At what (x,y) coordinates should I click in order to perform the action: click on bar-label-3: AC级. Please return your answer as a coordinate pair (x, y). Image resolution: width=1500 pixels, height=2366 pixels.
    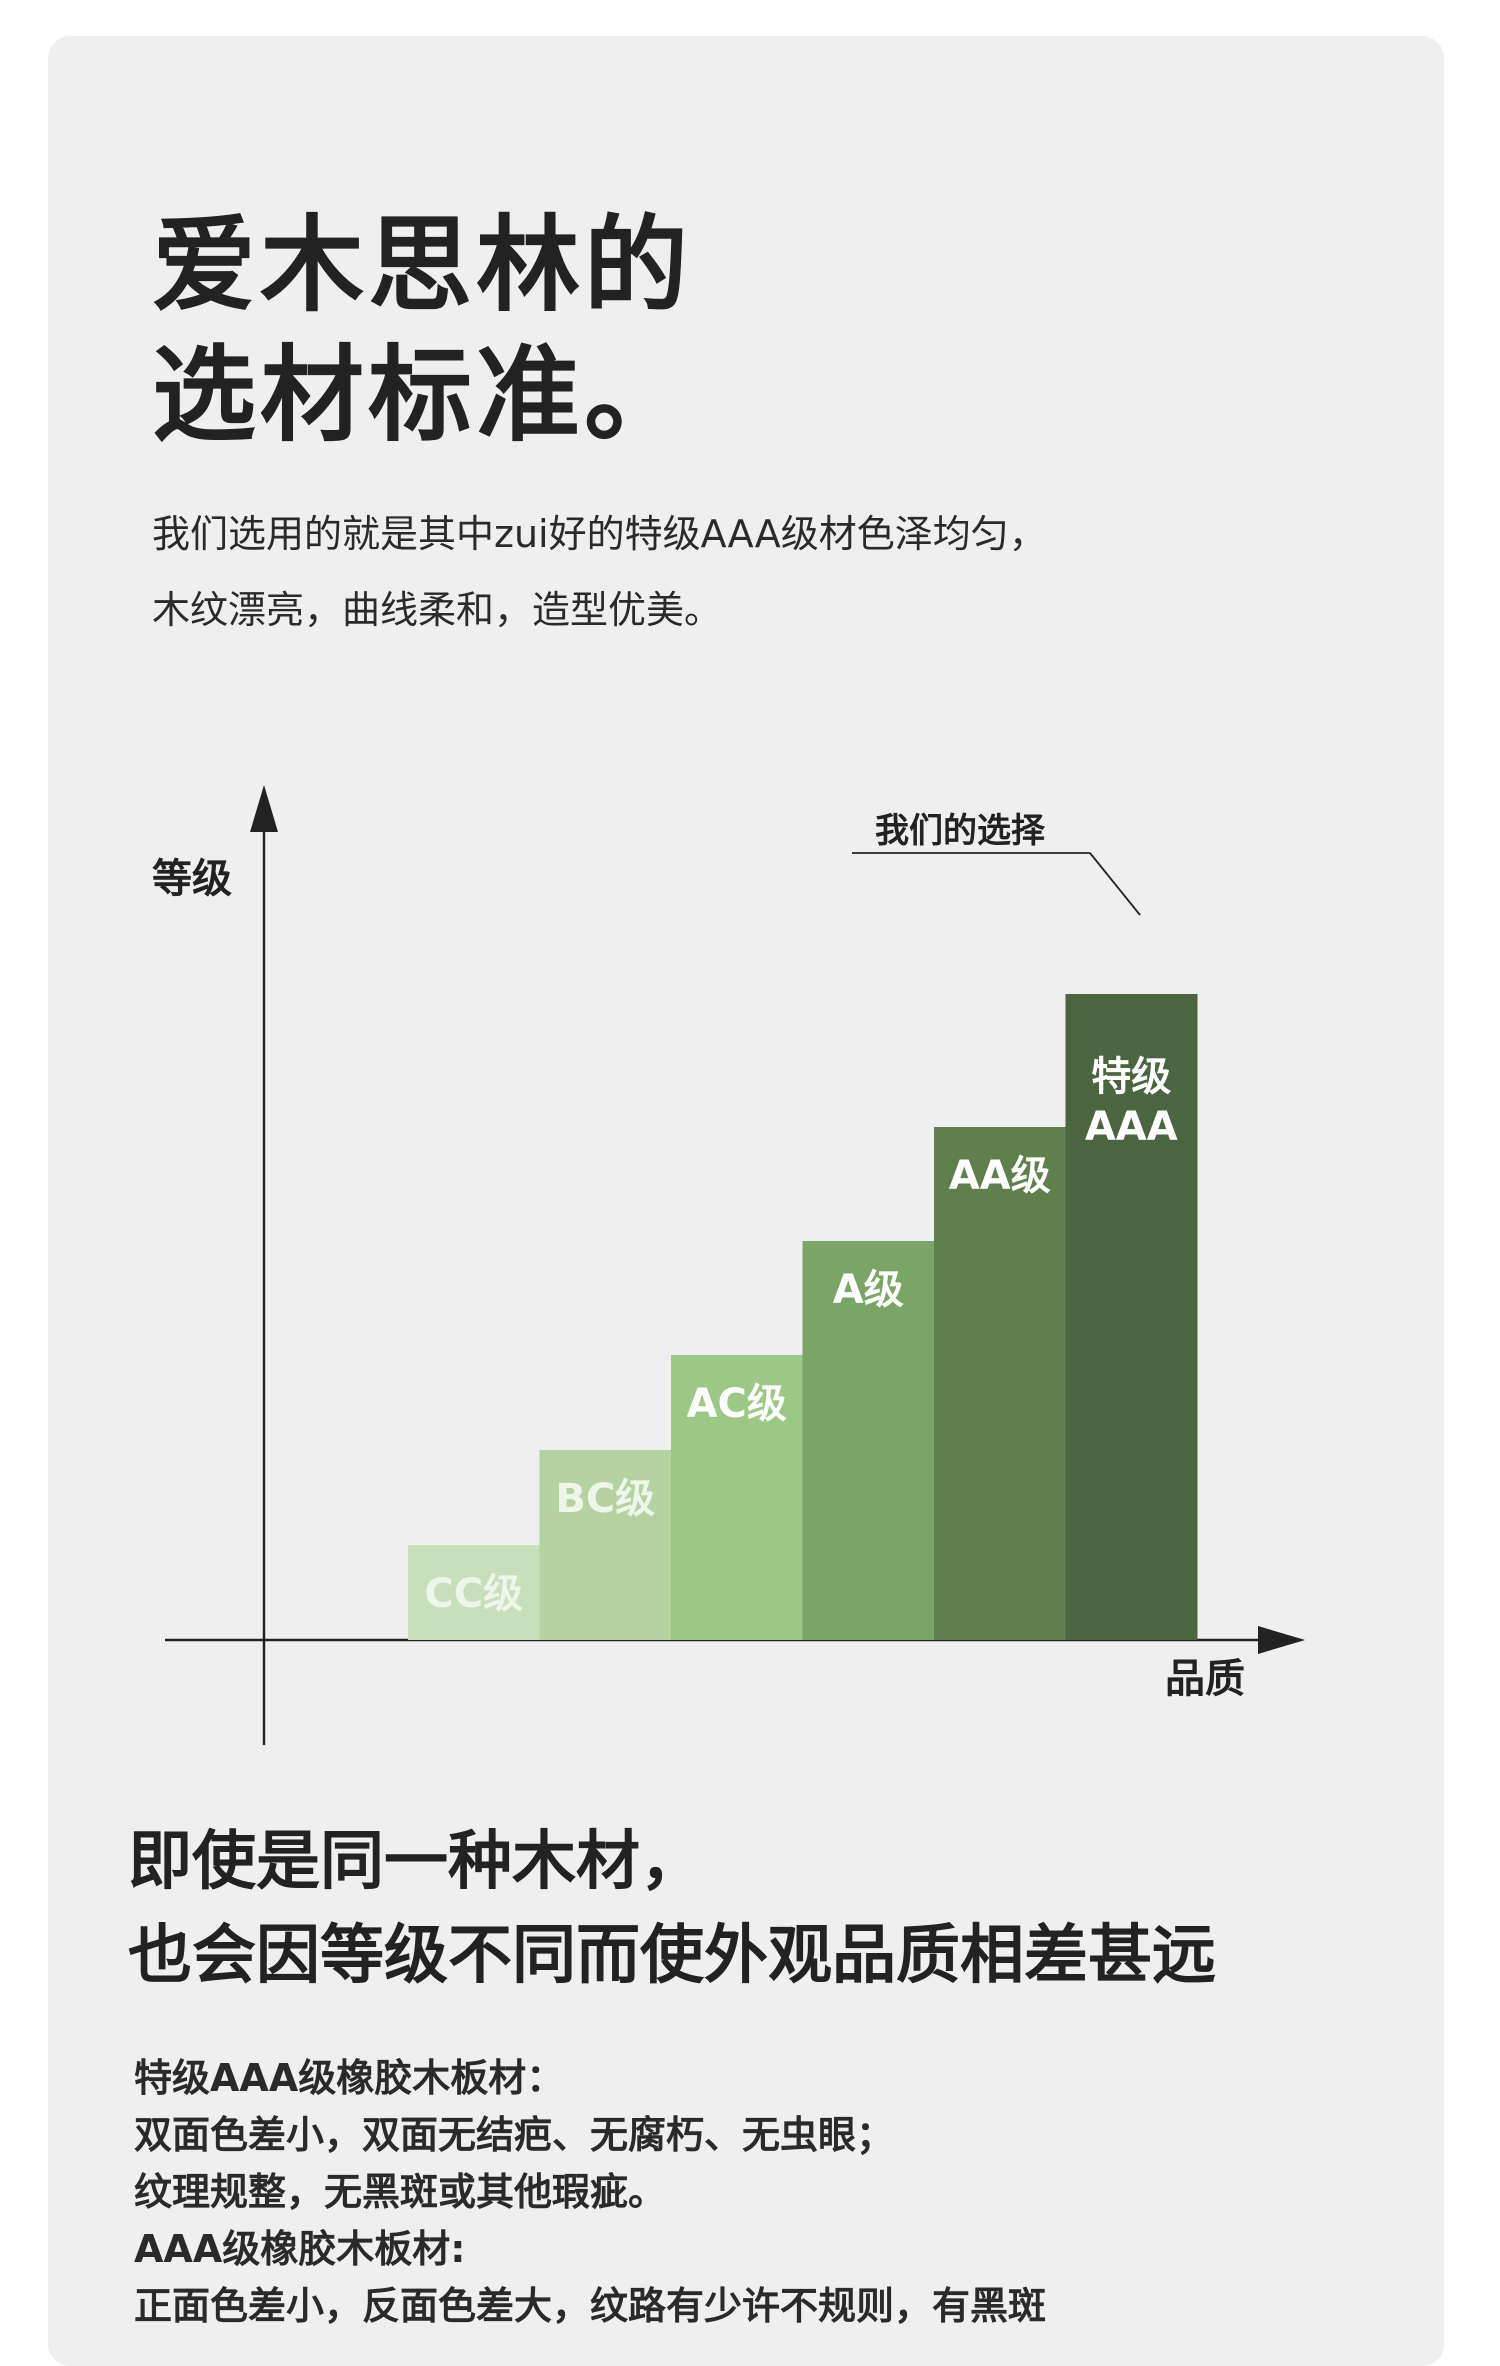
    Looking at the image, I should click on (737, 1404).